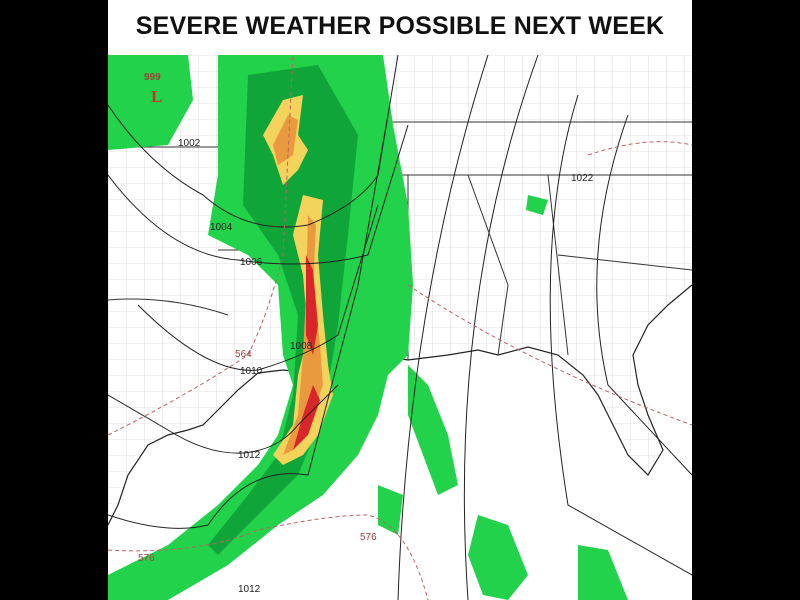 This screenshot has width=800, height=600. I want to click on headline-title: SEVERE WEATHER POSSIBLE NEXT WEEK, so click(400, 26).